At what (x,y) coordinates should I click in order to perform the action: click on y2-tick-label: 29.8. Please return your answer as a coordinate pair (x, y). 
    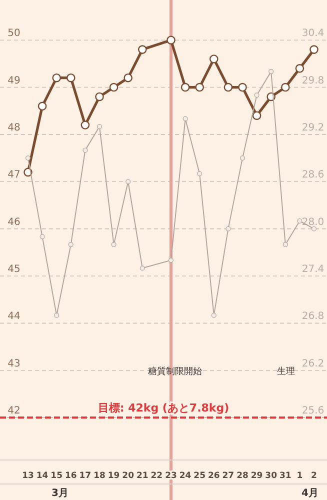
    Looking at the image, I should click on (313, 80).